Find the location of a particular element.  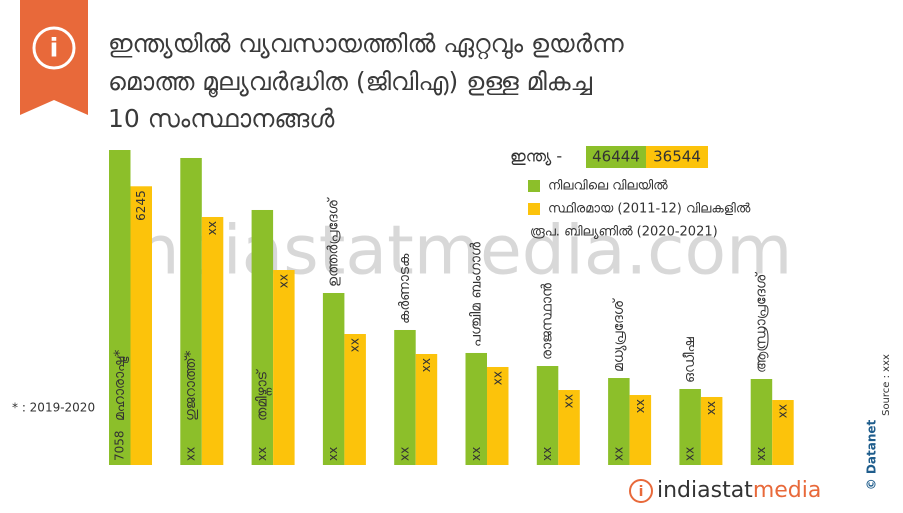

title-line: ഇന്ത്യയിൽ വ്യവസായത്തിൽ ഏറ്റവും ഉയർന്ന is located at coordinates (366, 44).